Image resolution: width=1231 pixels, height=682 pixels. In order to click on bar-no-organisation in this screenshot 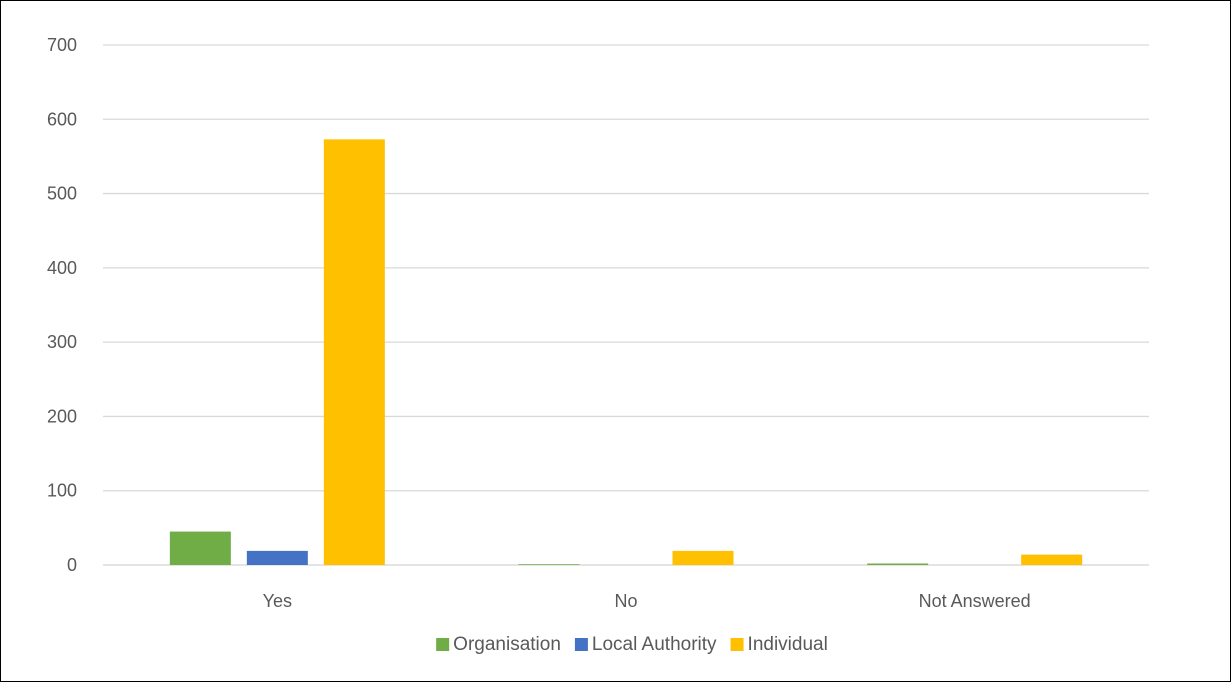, I will do `click(549, 564)`.